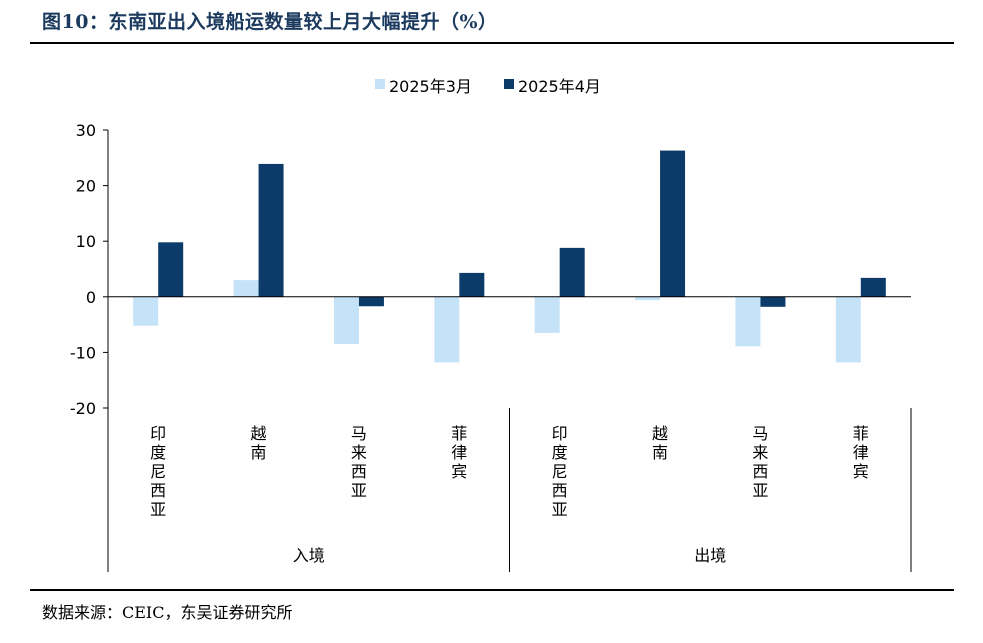 Image resolution: width=983 pixels, height=643 pixels. I want to click on bar-series1-cat1, so click(146, 311).